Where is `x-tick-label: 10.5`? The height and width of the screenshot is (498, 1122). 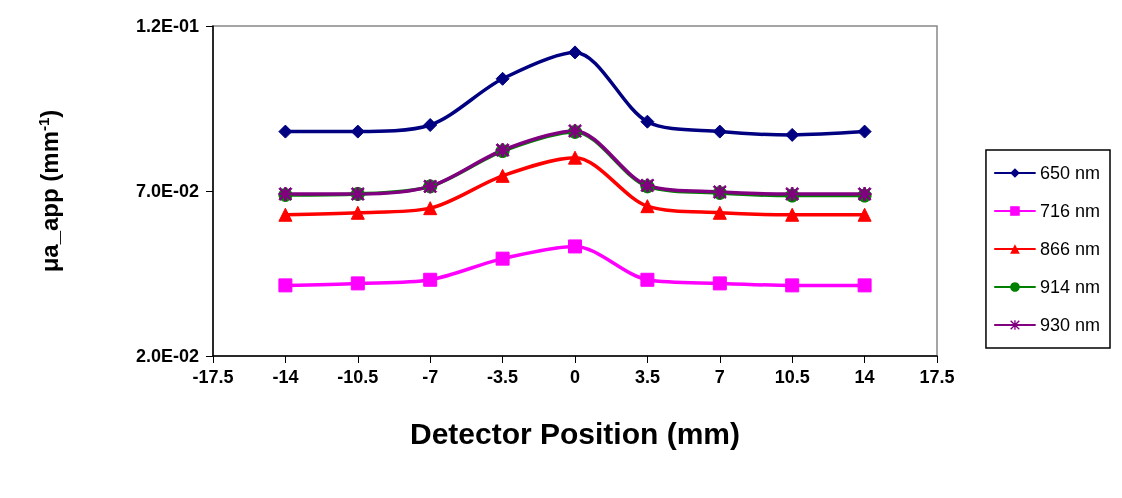 x-tick-label: 10.5 is located at coordinates (792, 377).